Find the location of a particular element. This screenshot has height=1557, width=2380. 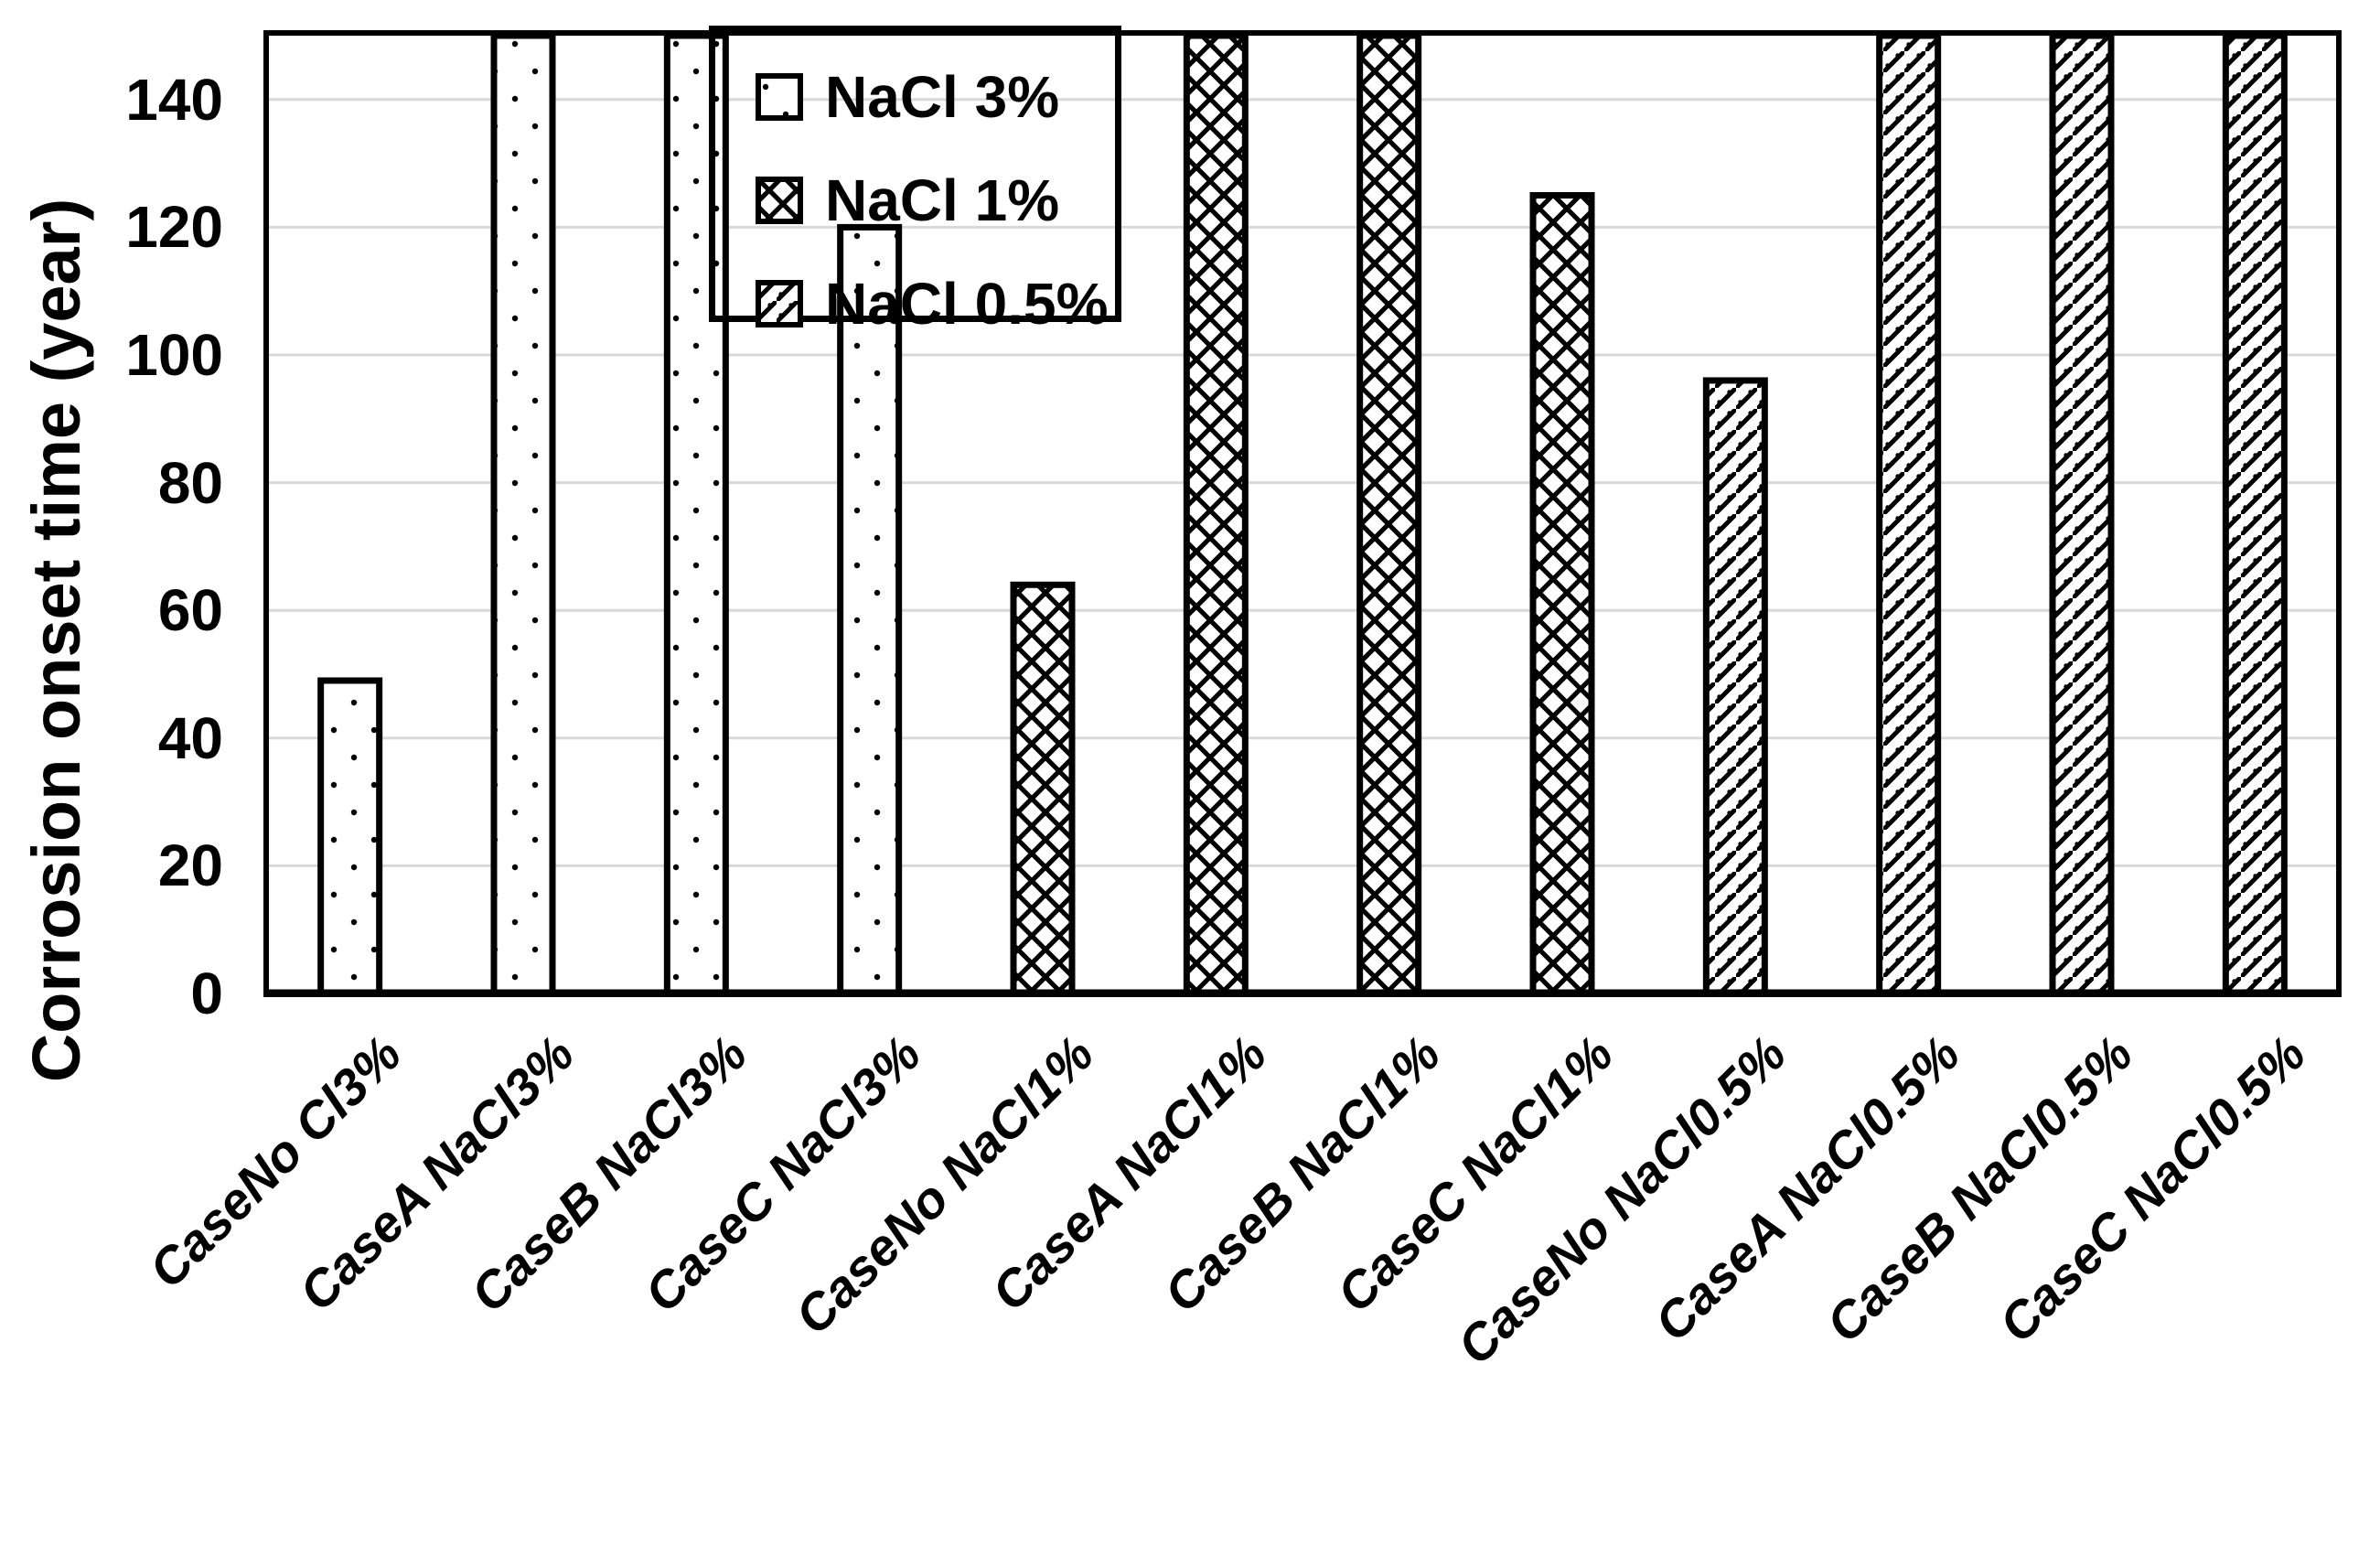

y-axis-title: Corrosion onset time (year) is located at coordinates (56, 640).